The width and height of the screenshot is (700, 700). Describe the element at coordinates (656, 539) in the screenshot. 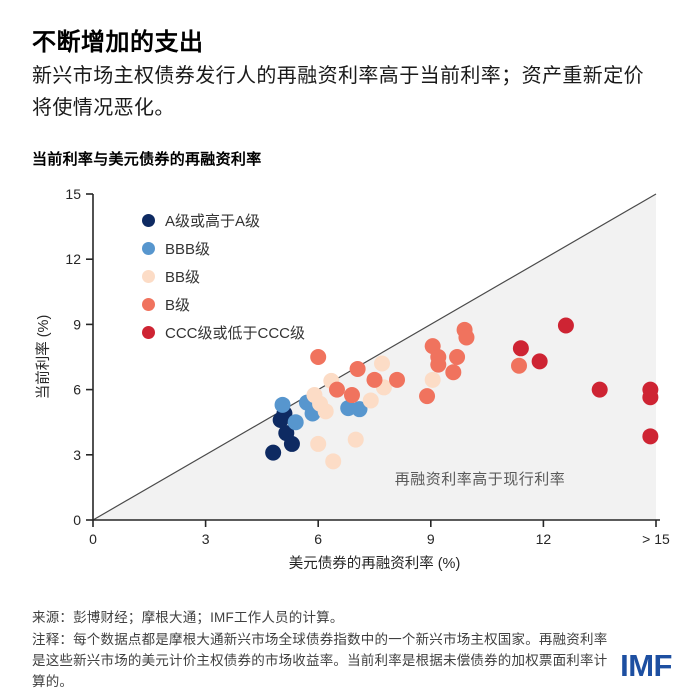

I see `axis-tick-label: > 15` at that location.